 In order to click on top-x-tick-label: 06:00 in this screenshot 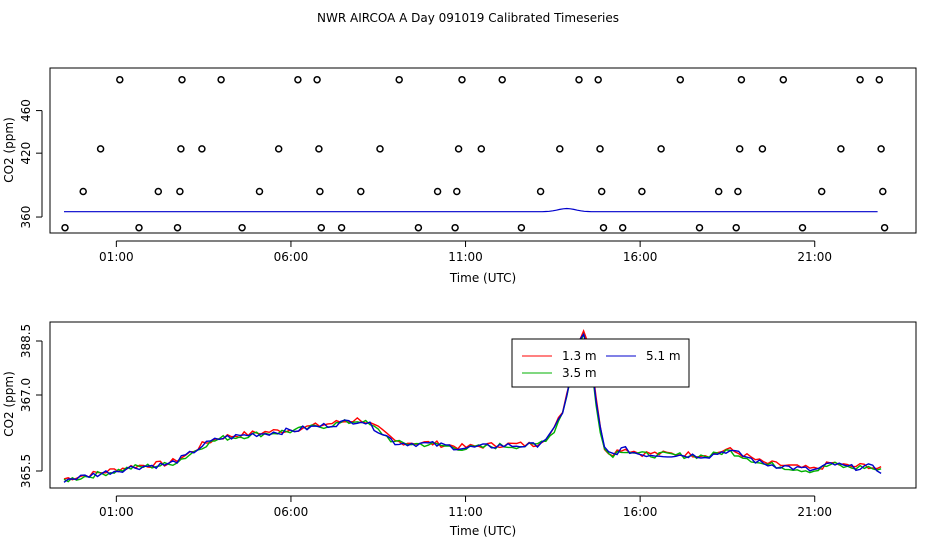, I will do `click(291, 257)`.